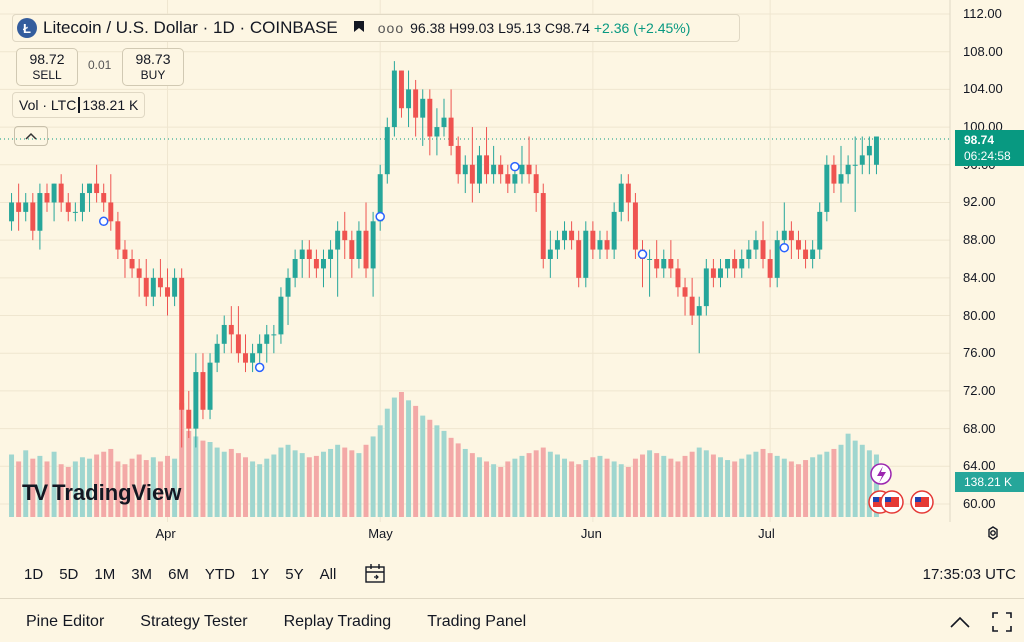 The height and width of the screenshot is (642, 1024). What do you see at coordinates (190, 27) in the screenshot?
I see `symbol-title: Litecoin / U.S. Dollar · 1D · COINBASE` at bounding box center [190, 27].